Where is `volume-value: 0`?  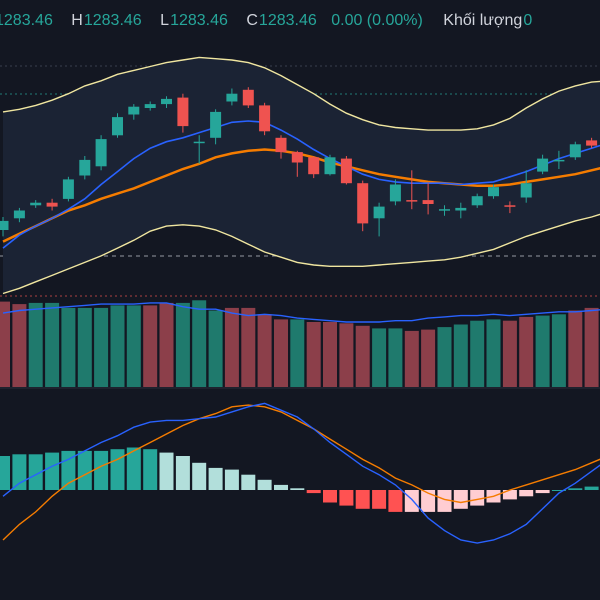
volume-value: 0 is located at coordinates (528, 20).